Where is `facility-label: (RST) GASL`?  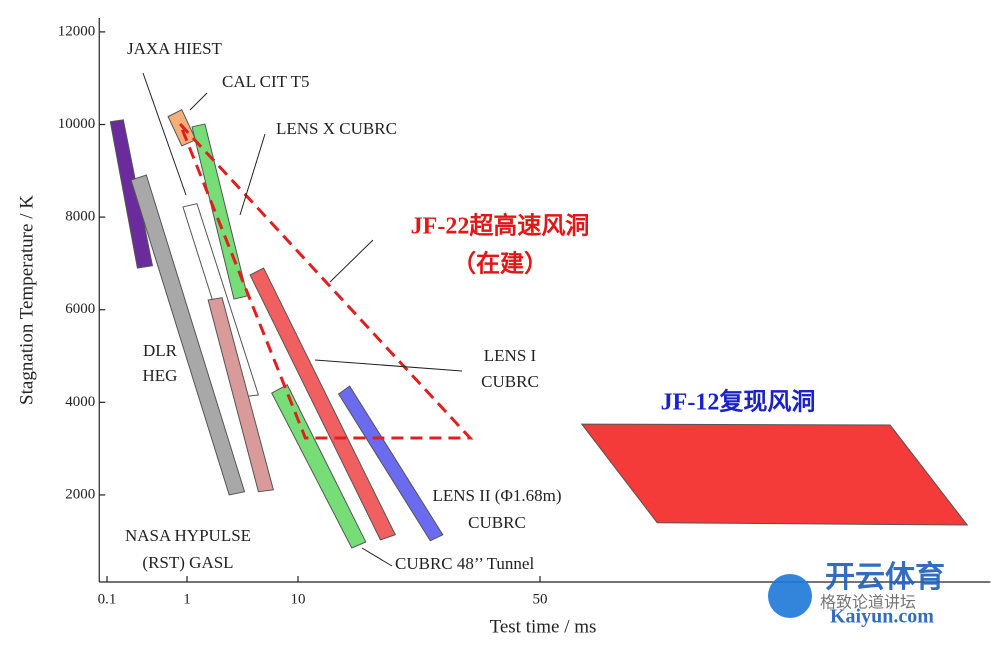 facility-label: (RST) GASL is located at coordinates (187, 562).